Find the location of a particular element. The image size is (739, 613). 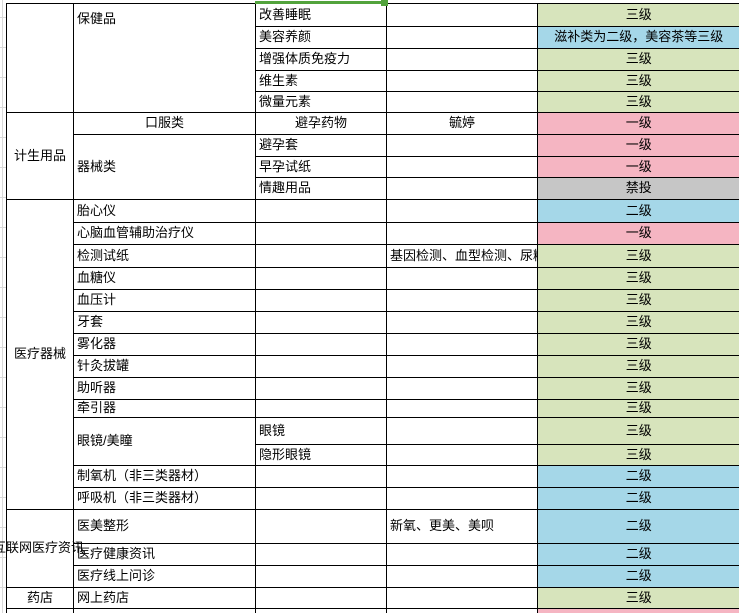

cell-note: 毓婷 is located at coordinates (462, 123).